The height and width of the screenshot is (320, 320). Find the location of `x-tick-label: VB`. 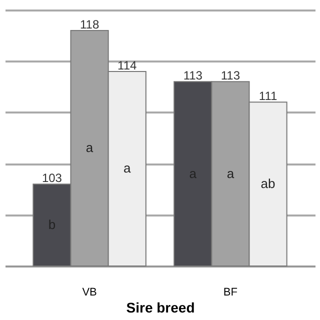

x-tick-label: VB is located at coordinates (89, 292).